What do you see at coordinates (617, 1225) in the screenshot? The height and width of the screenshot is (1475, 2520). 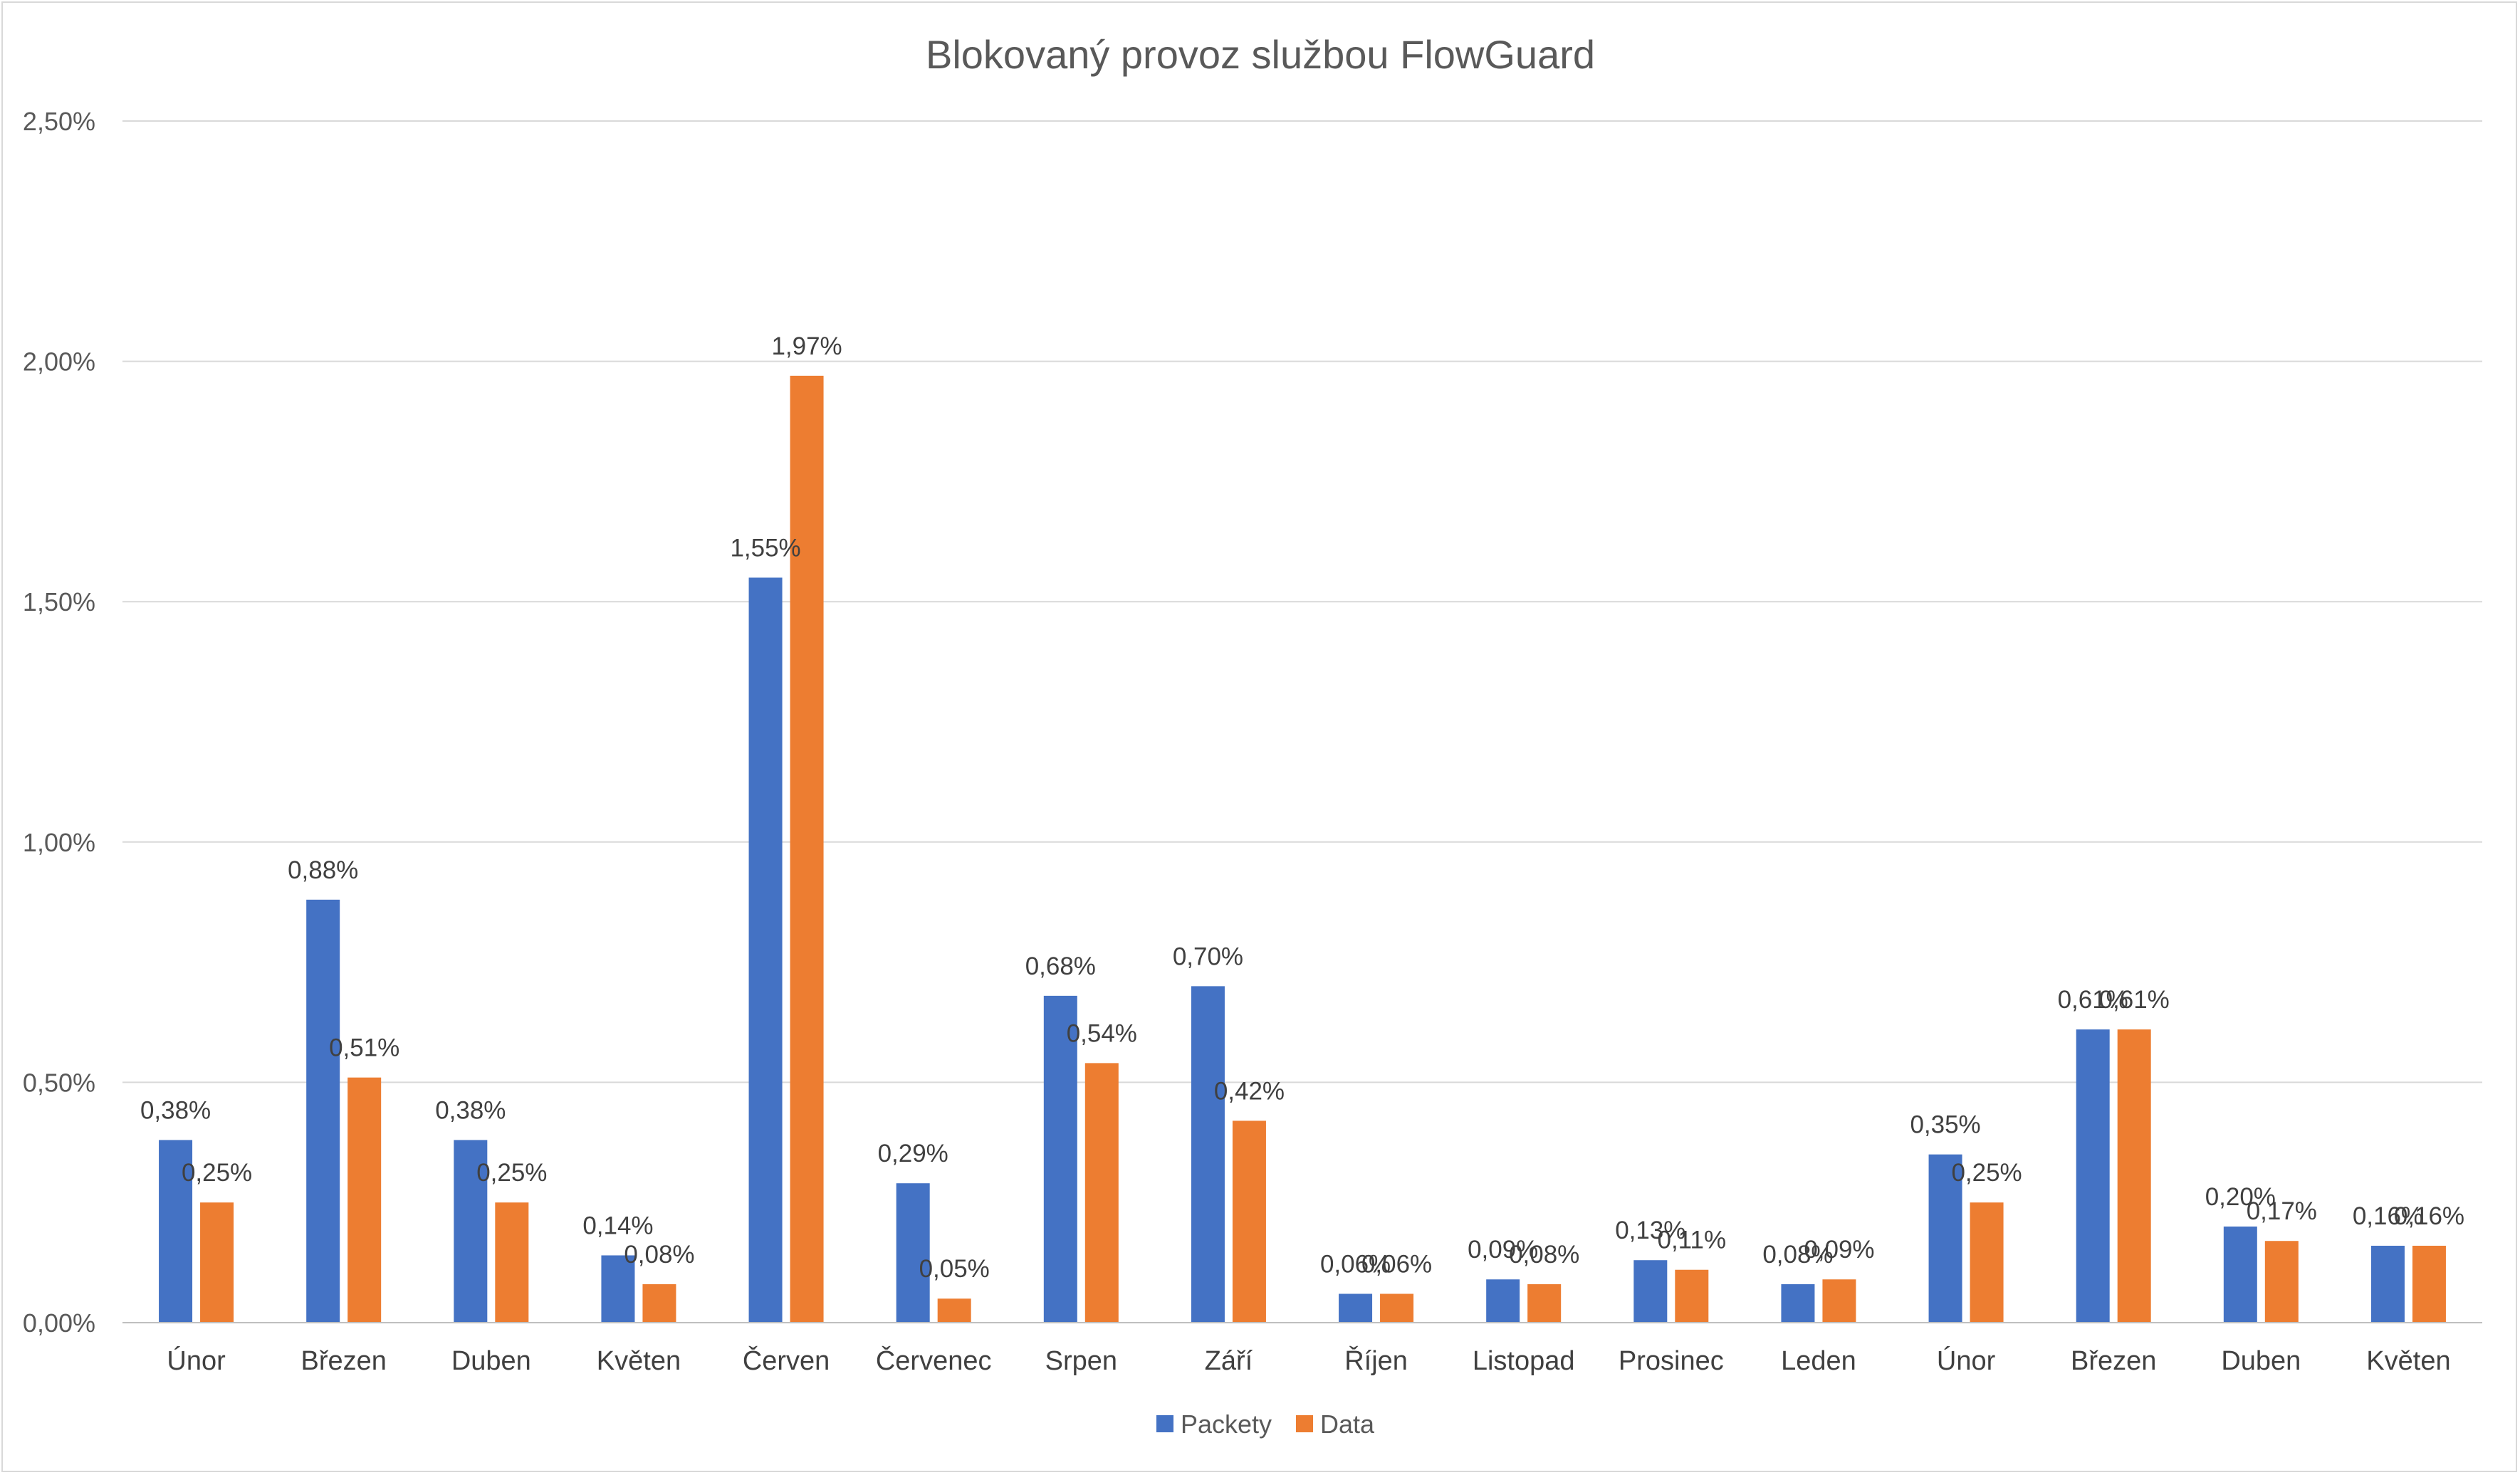 I see `data-label-packety: 0,14%` at bounding box center [617, 1225].